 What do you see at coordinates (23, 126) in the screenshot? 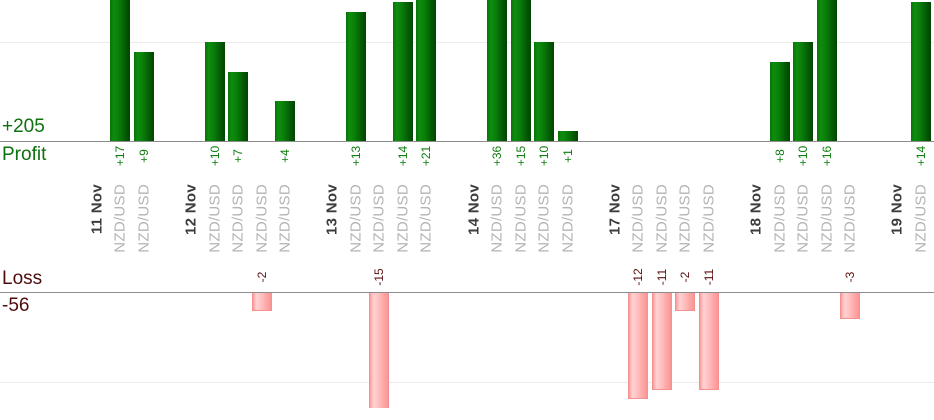
I see `profit-total-label: +205` at bounding box center [23, 126].